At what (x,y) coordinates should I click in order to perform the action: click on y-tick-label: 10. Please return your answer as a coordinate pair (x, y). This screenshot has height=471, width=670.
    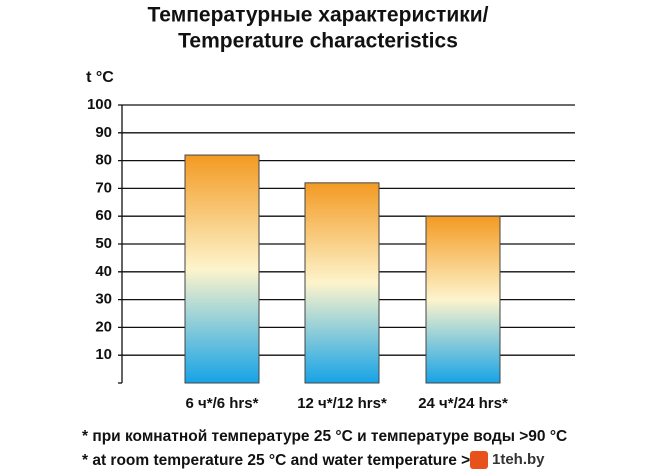
    Looking at the image, I should click on (103, 354).